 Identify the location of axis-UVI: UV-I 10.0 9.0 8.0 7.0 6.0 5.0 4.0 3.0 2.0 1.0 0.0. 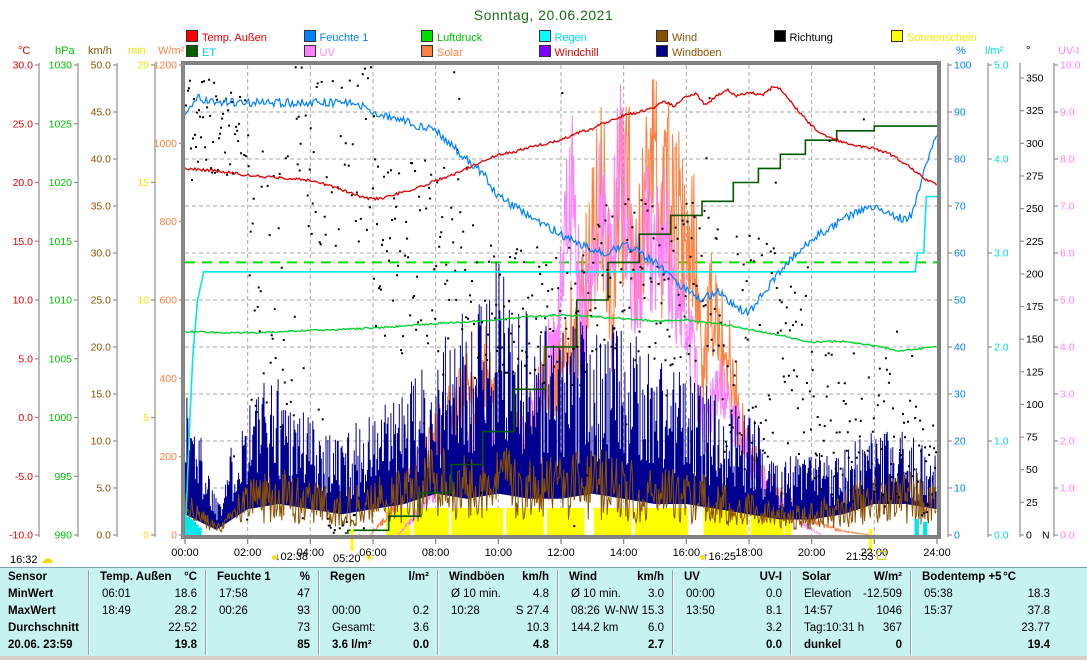
(1067, 293).